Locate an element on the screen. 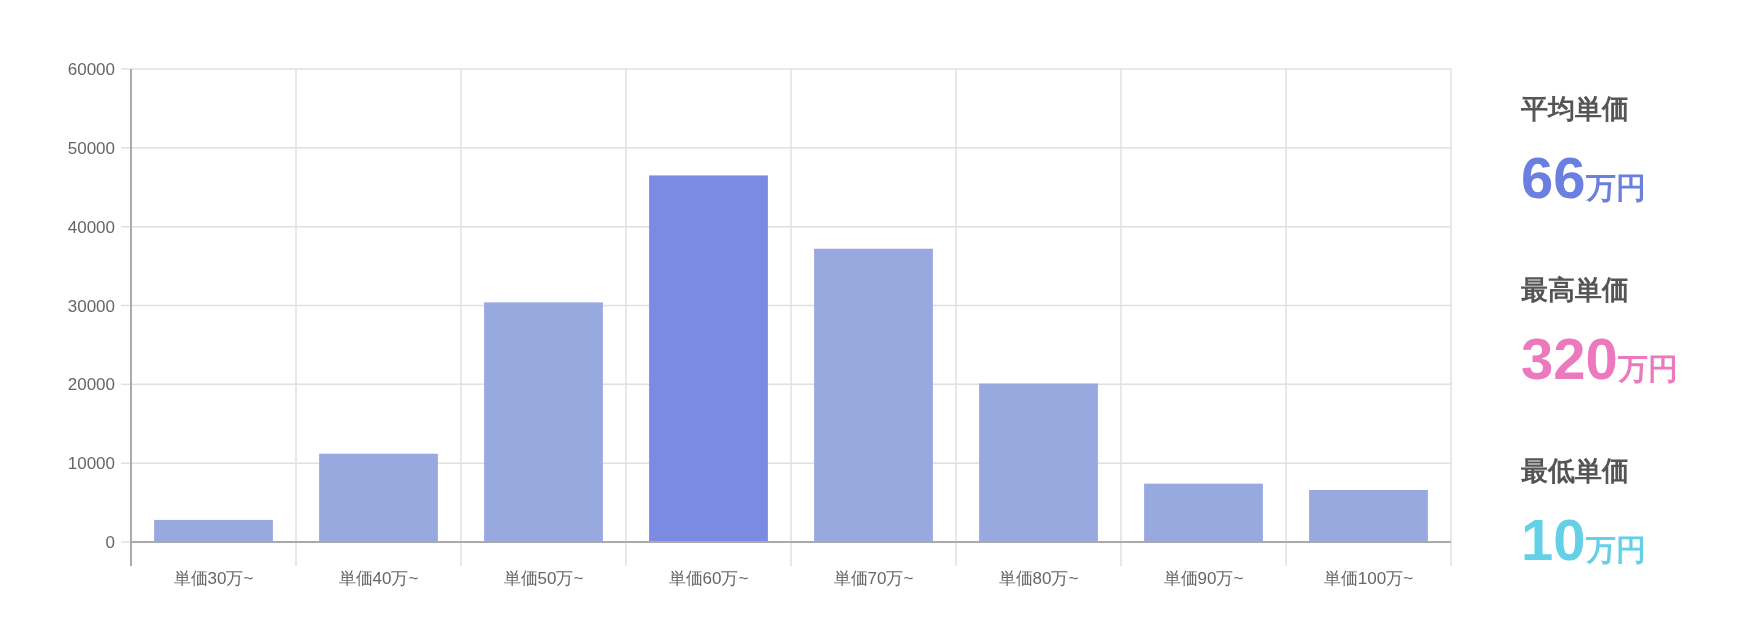  y-tick-label: 30000 is located at coordinates (91, 306).